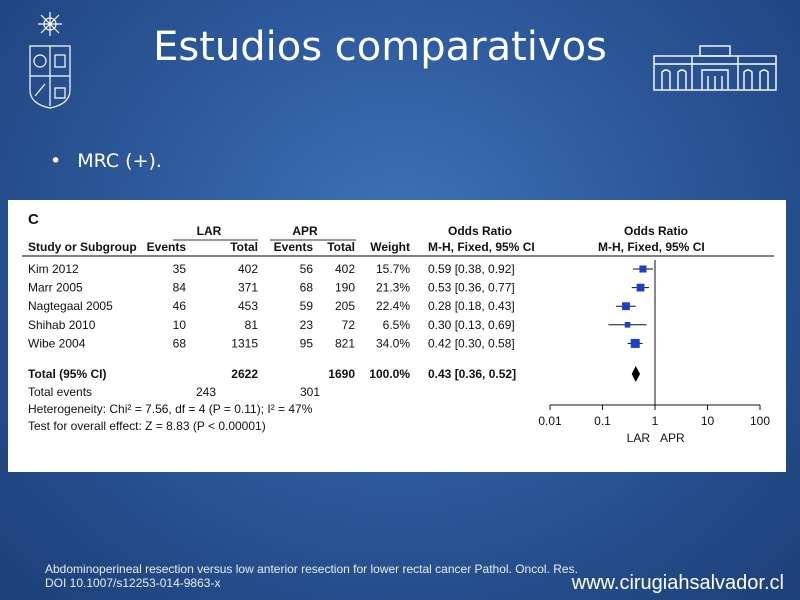  Describe the element at coordinates (471, 306) in the screenshot. I see `ci-cell: 0.28 [0.18, 0.43]` at that location.